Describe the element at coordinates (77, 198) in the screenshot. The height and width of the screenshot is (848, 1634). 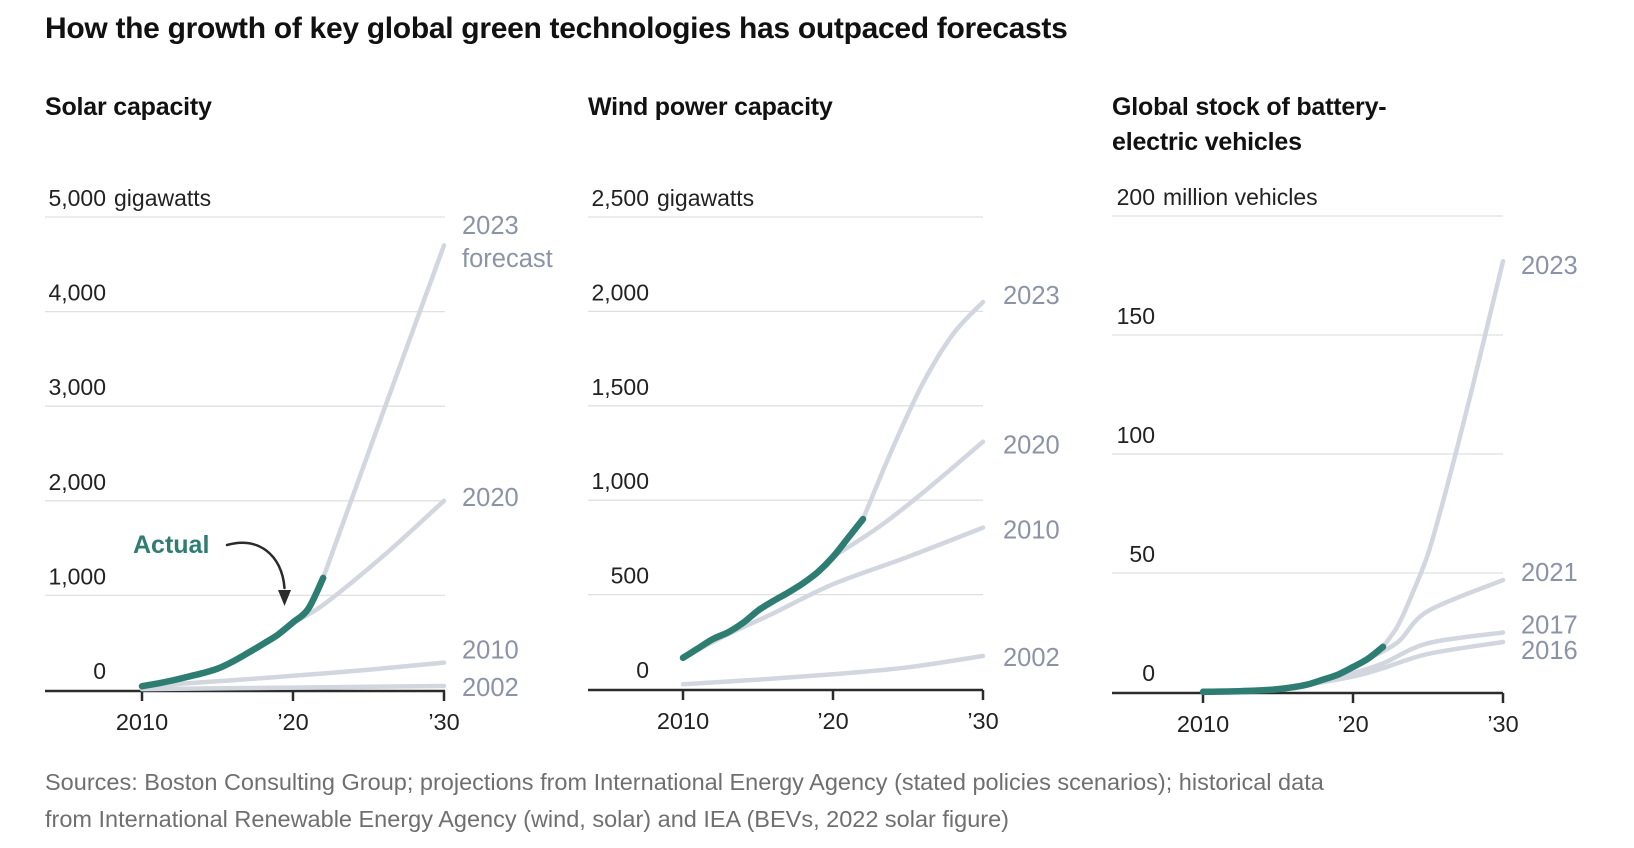
I see `y-tick-label: 5,000` at that location.